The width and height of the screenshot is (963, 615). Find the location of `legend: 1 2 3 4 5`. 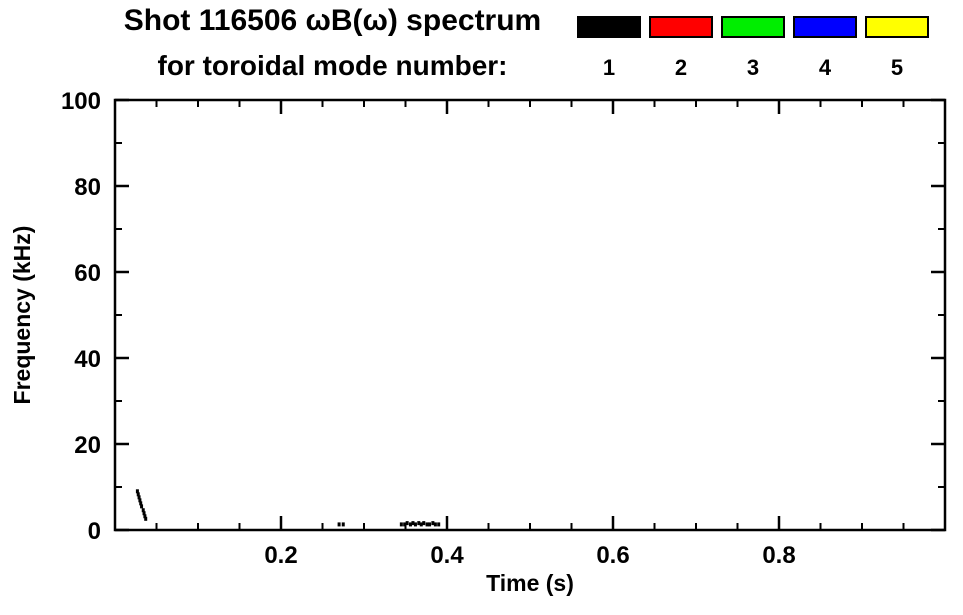

legend: 1 2 3 4 5 is located at coordinates (753, 48).